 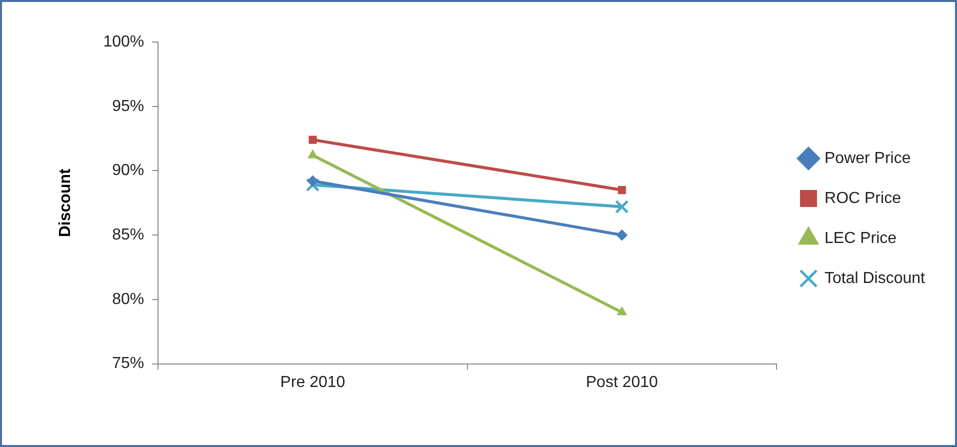 What do you see at coordinates (128, 363) in the screenshot?
I see `y-tick-label: 75%` at bounding box center [128, 363].